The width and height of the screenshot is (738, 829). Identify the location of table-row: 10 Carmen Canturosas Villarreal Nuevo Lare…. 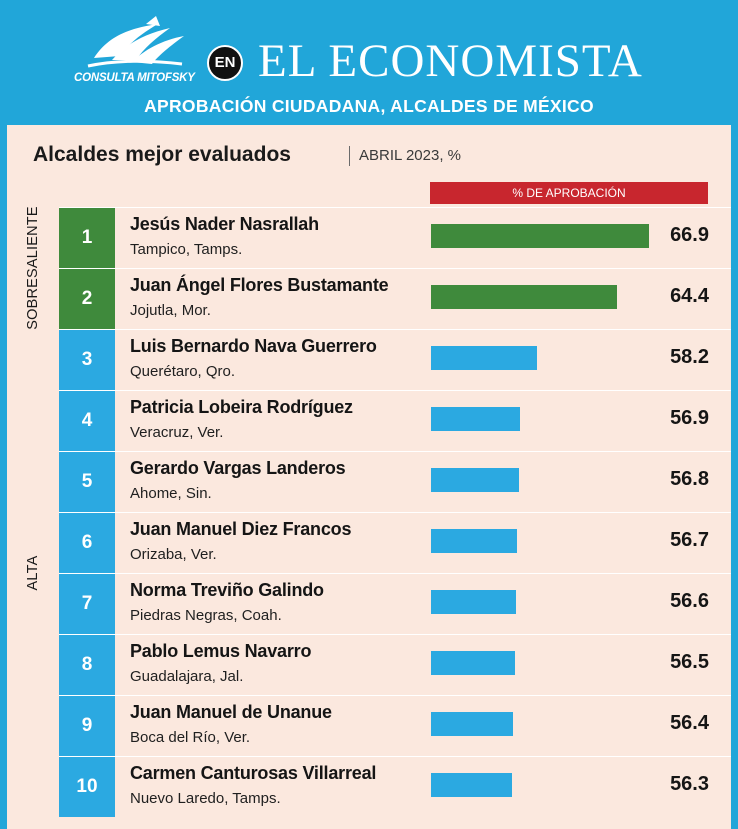
(395, 786).